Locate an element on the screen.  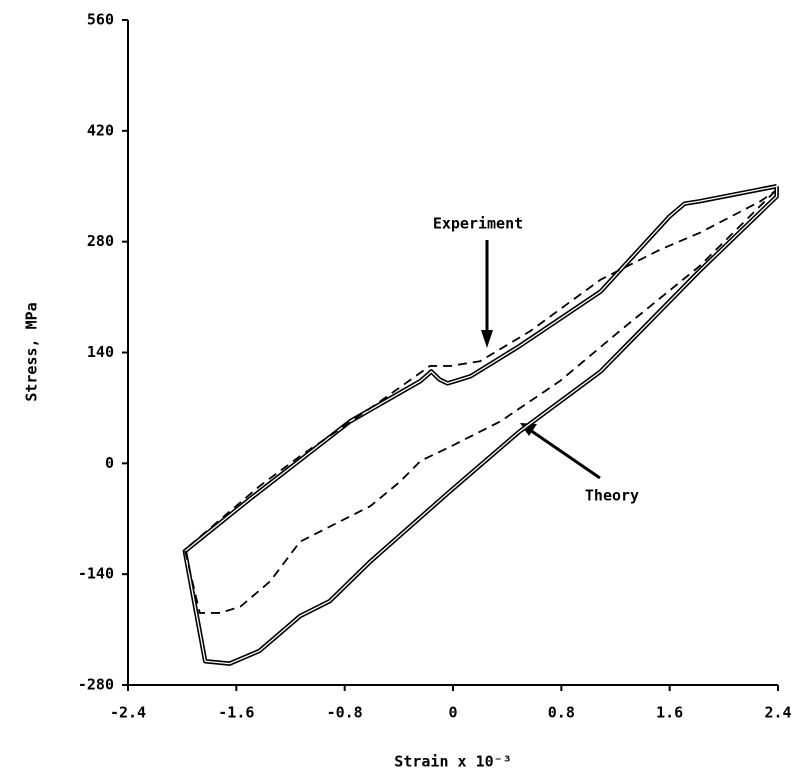
x-tick-label: 2.4 is located at coordinates (777, 713).